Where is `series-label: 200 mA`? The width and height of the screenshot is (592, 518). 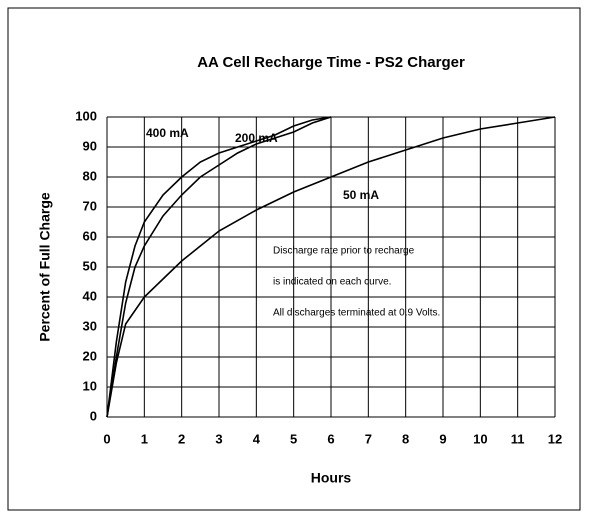
series-label: 200 mA is located at coordinates (256, 138).